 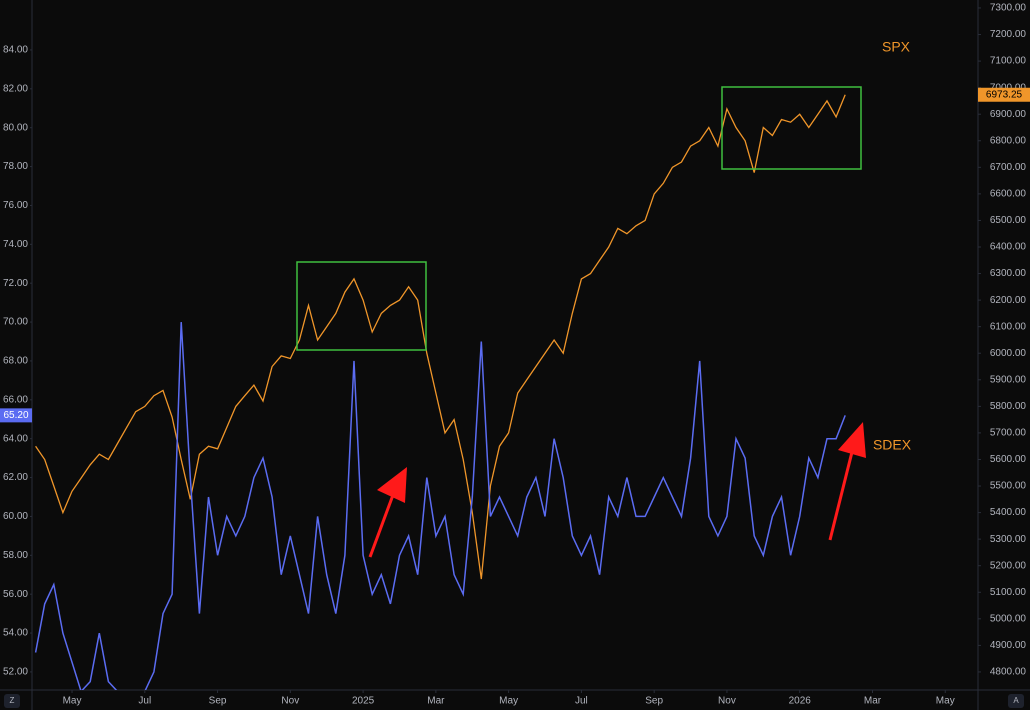 What do you see at coordinates (1008, 8) in the screenshot?
I see `y2-tick-label: 7300.00` at bounding box center [1008, 8].